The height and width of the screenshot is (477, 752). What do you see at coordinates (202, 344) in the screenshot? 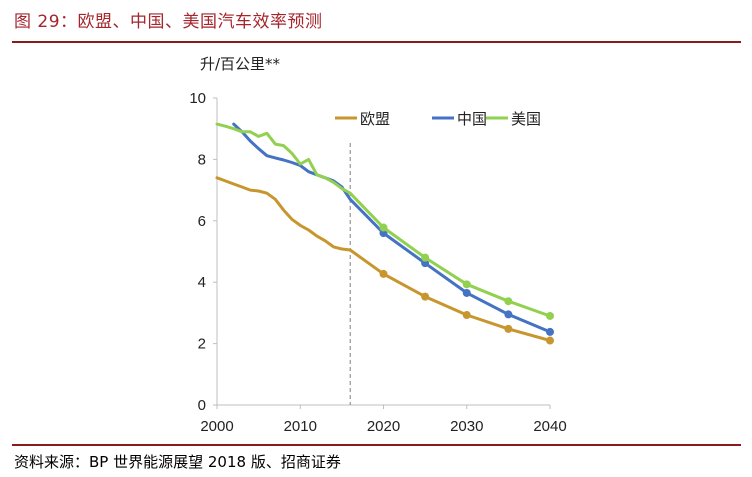
I see `y-tick-label: 2` at bounding box center [202, 344].